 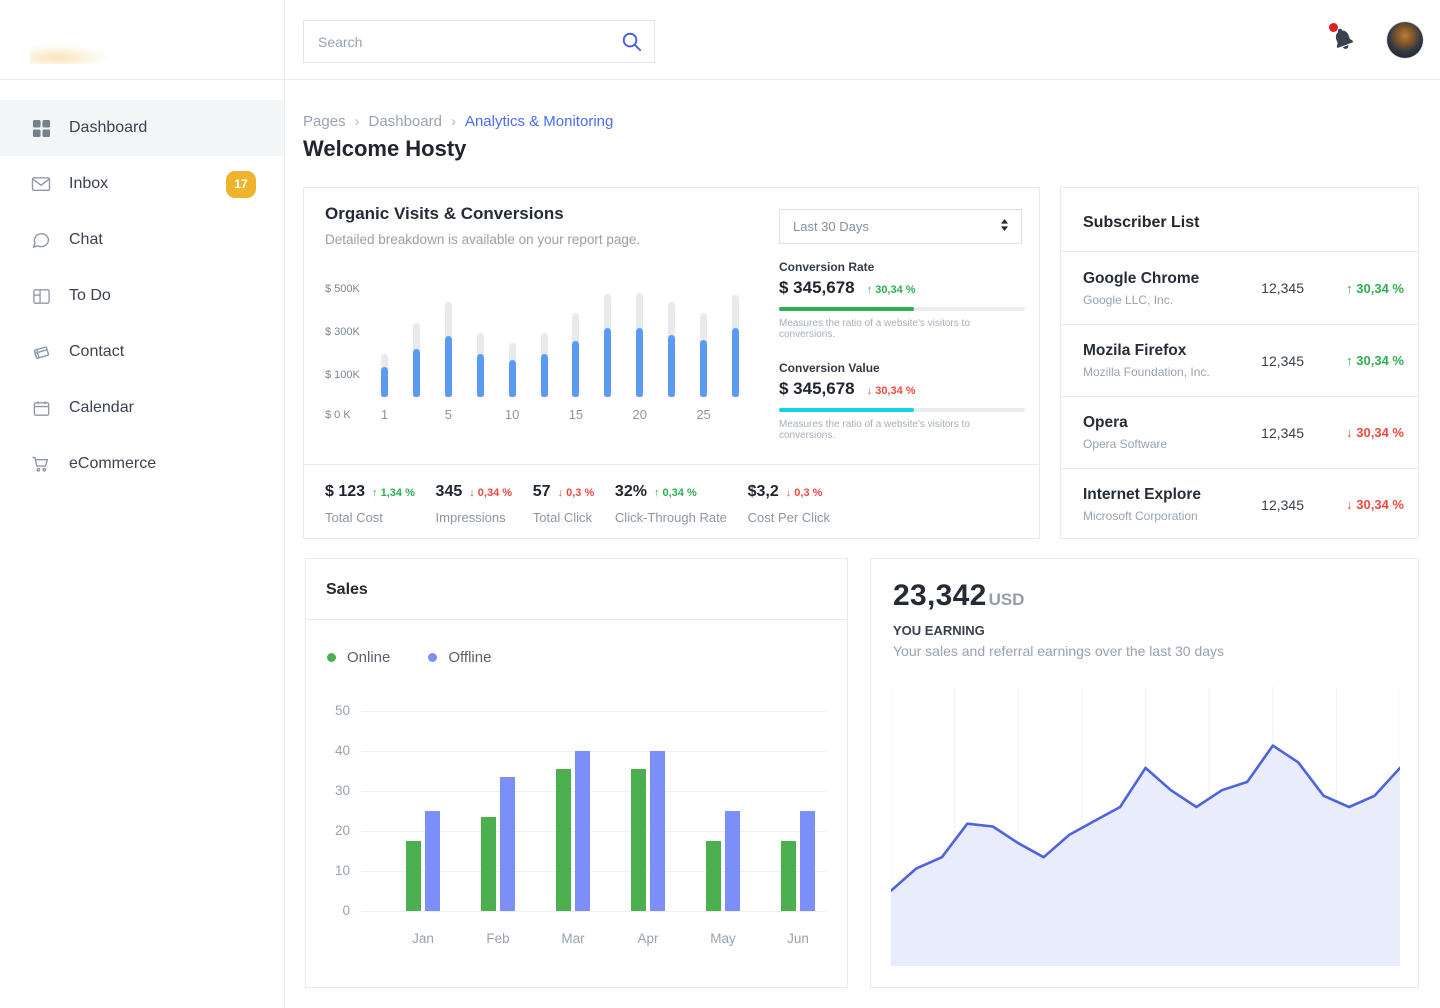 I want to click on organic-bar: 20, so click(x=640, y=357).